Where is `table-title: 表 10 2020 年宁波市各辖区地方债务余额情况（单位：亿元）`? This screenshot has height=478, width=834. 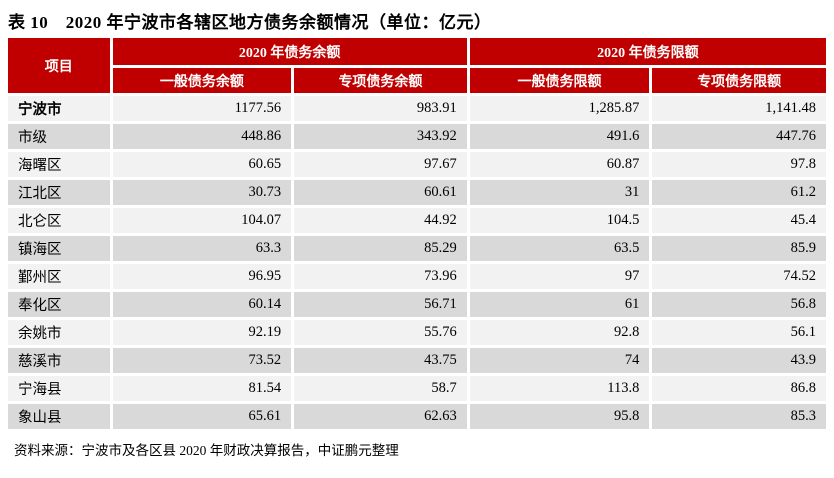
table-title: 表 10 2020 年宁波市各辖区地方债务余额情况（单位：亿元） is located at coordinates (250, 22).